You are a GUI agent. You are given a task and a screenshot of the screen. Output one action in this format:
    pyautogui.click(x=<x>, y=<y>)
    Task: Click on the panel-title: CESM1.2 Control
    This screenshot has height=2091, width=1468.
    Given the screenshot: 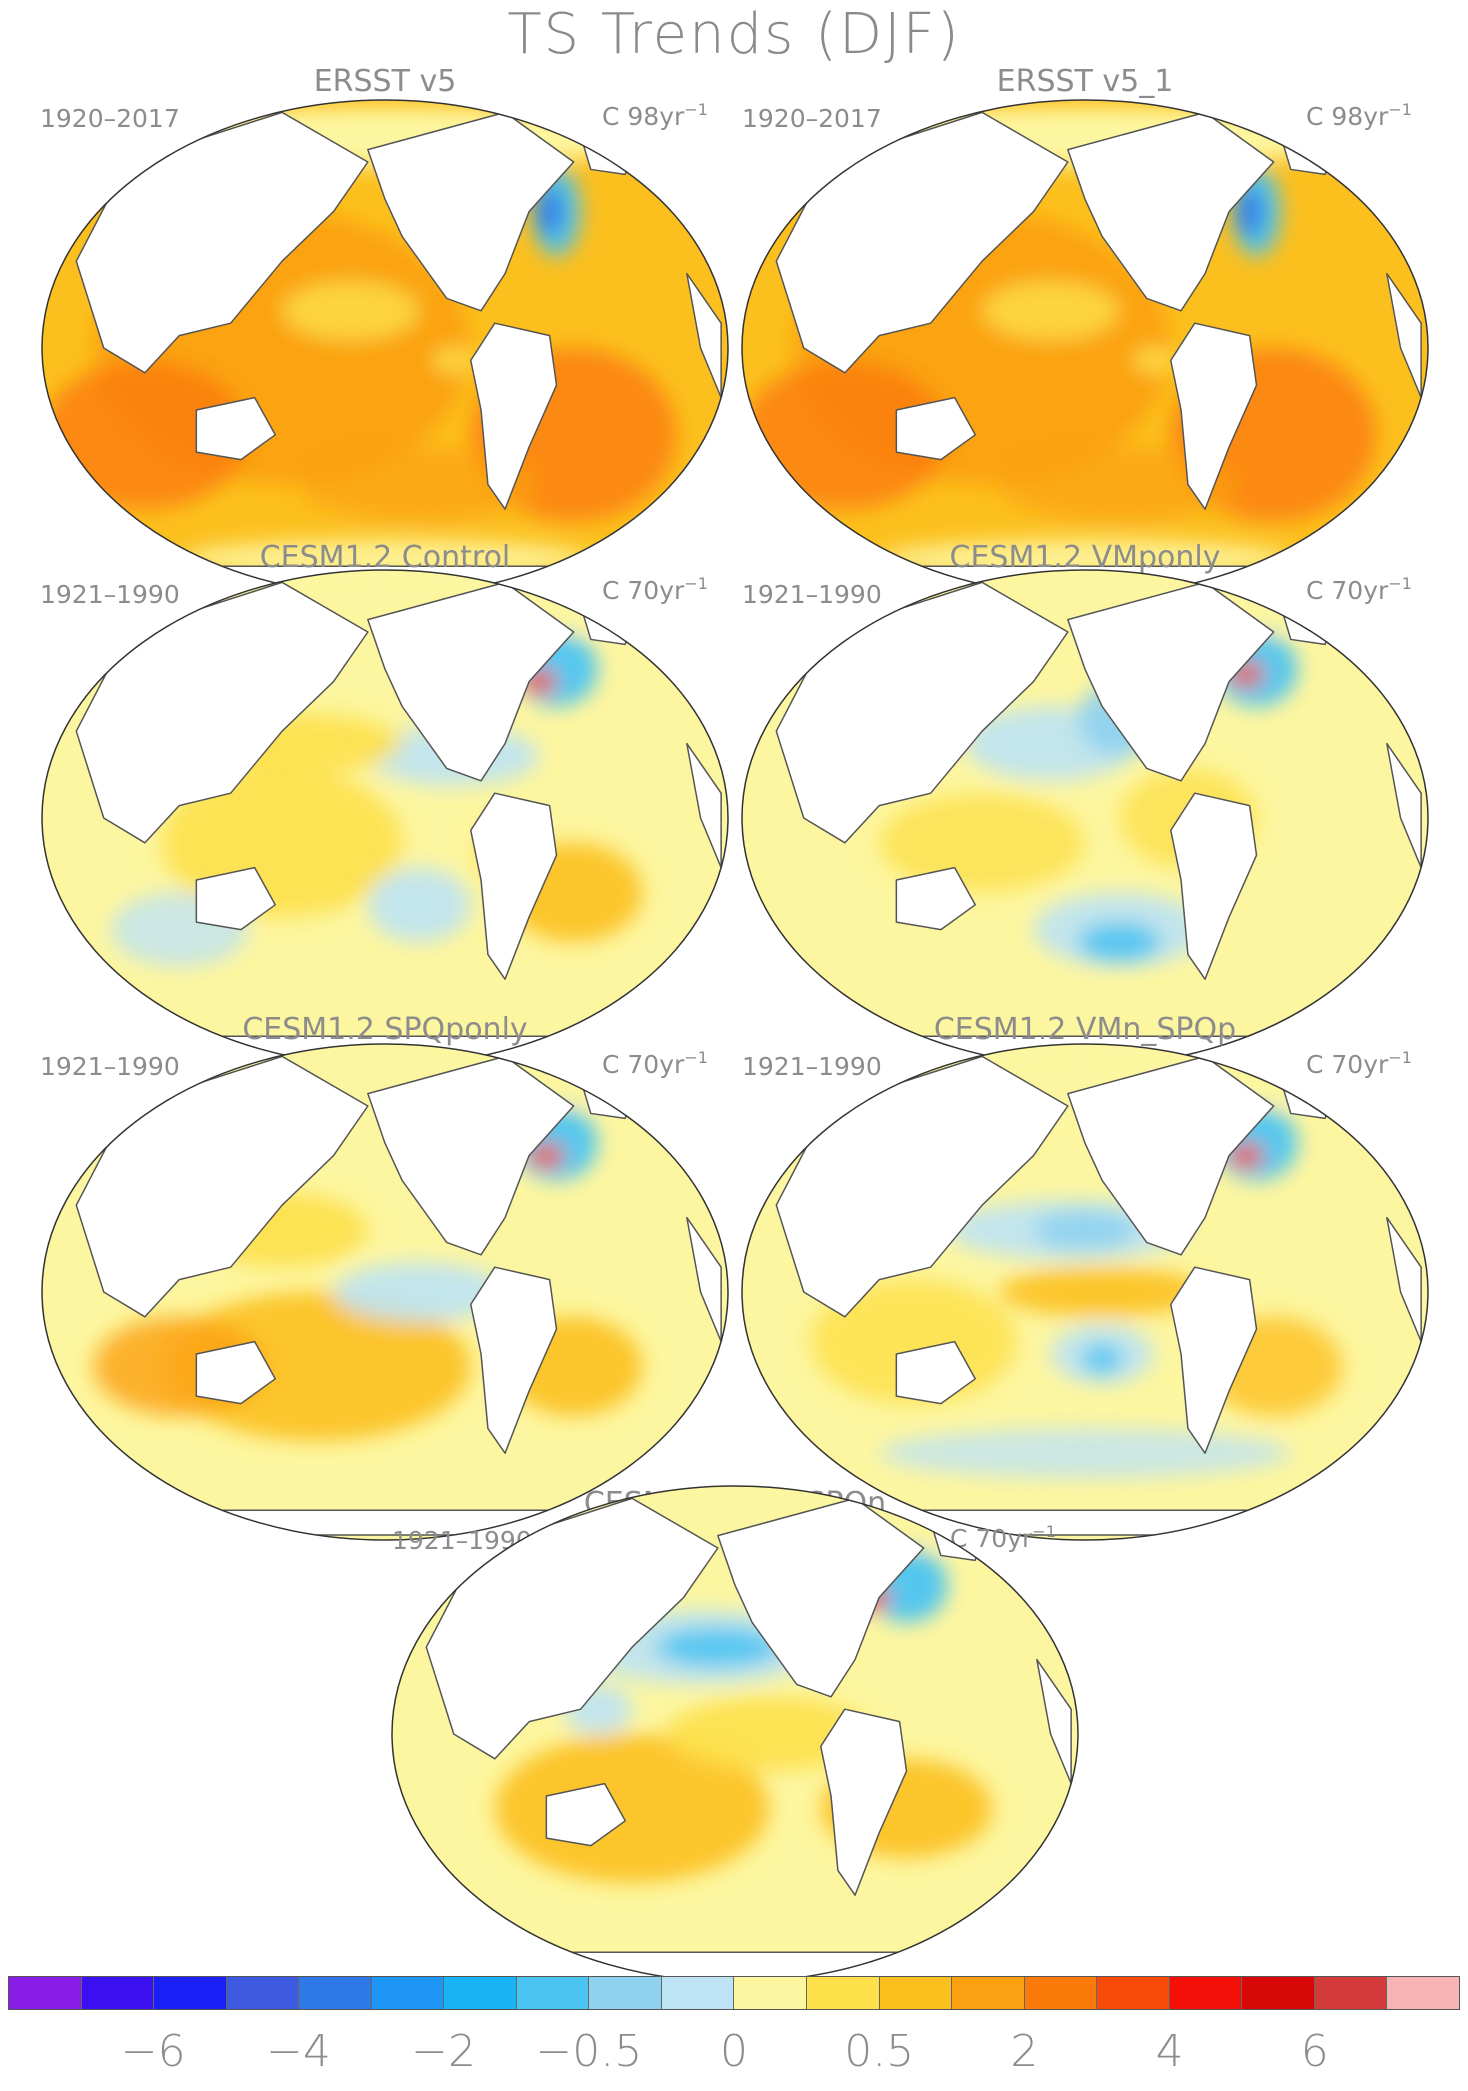 What is the action you would take?
    pyautogui.click(x=385, y=557)
    